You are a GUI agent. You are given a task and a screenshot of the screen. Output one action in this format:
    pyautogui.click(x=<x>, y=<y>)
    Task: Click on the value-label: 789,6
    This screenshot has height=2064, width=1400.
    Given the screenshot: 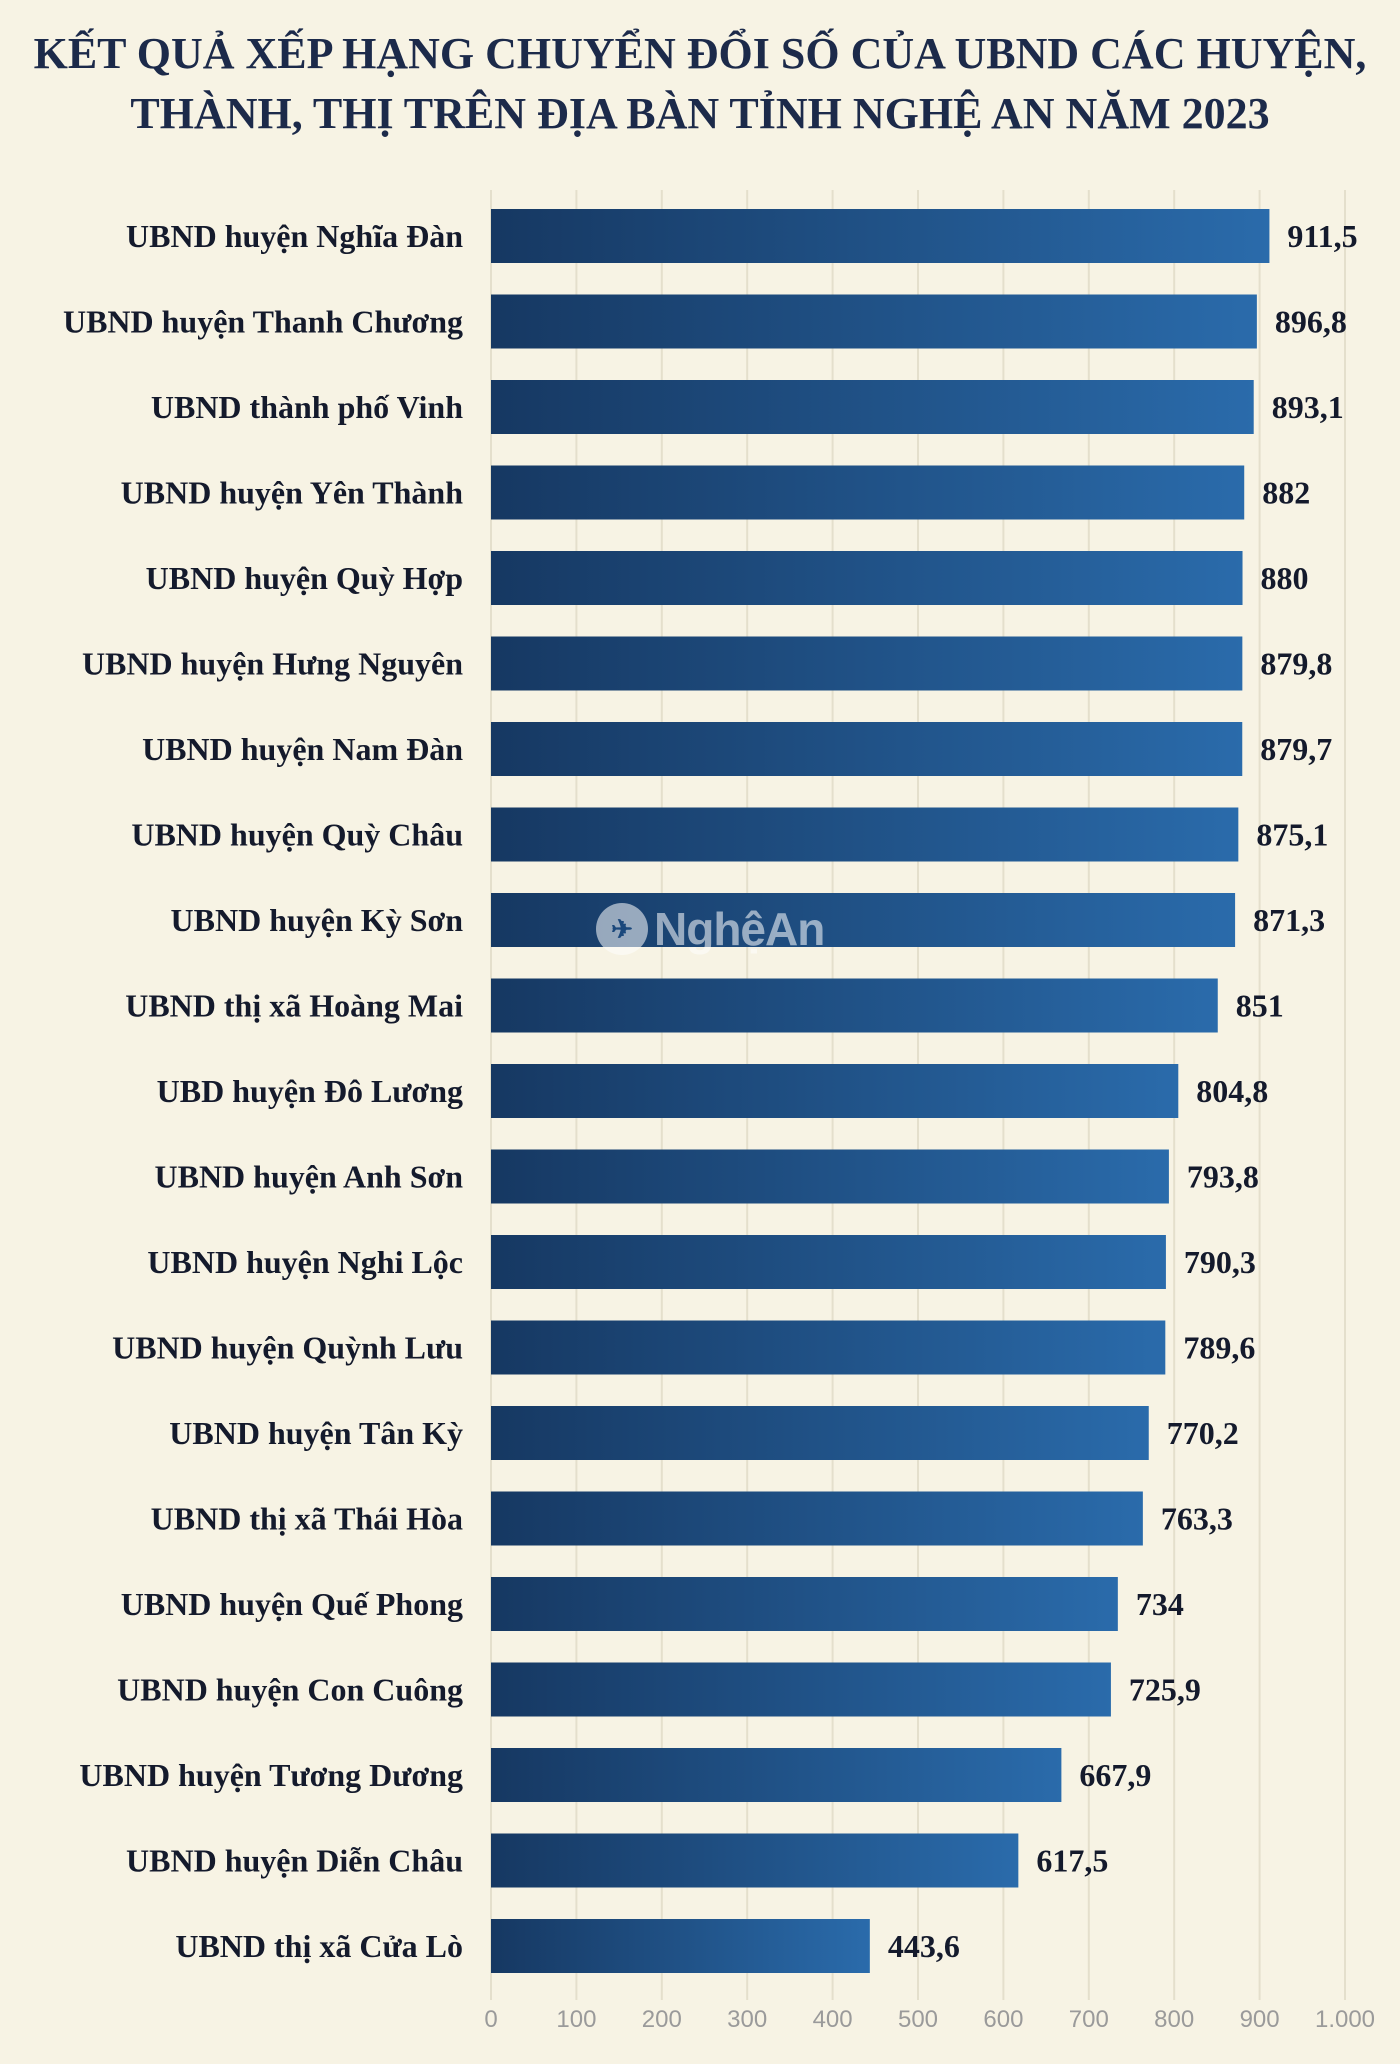 What is the action you would take?
    pyautogui.click(x=1219, y=1348)
    